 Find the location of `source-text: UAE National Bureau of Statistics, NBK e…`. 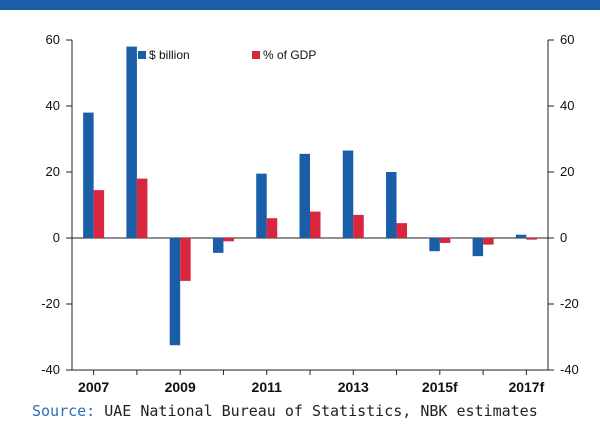

source-text: UAE National Bureau of Statistics, NBK e… is located at coordinates (321, 411).